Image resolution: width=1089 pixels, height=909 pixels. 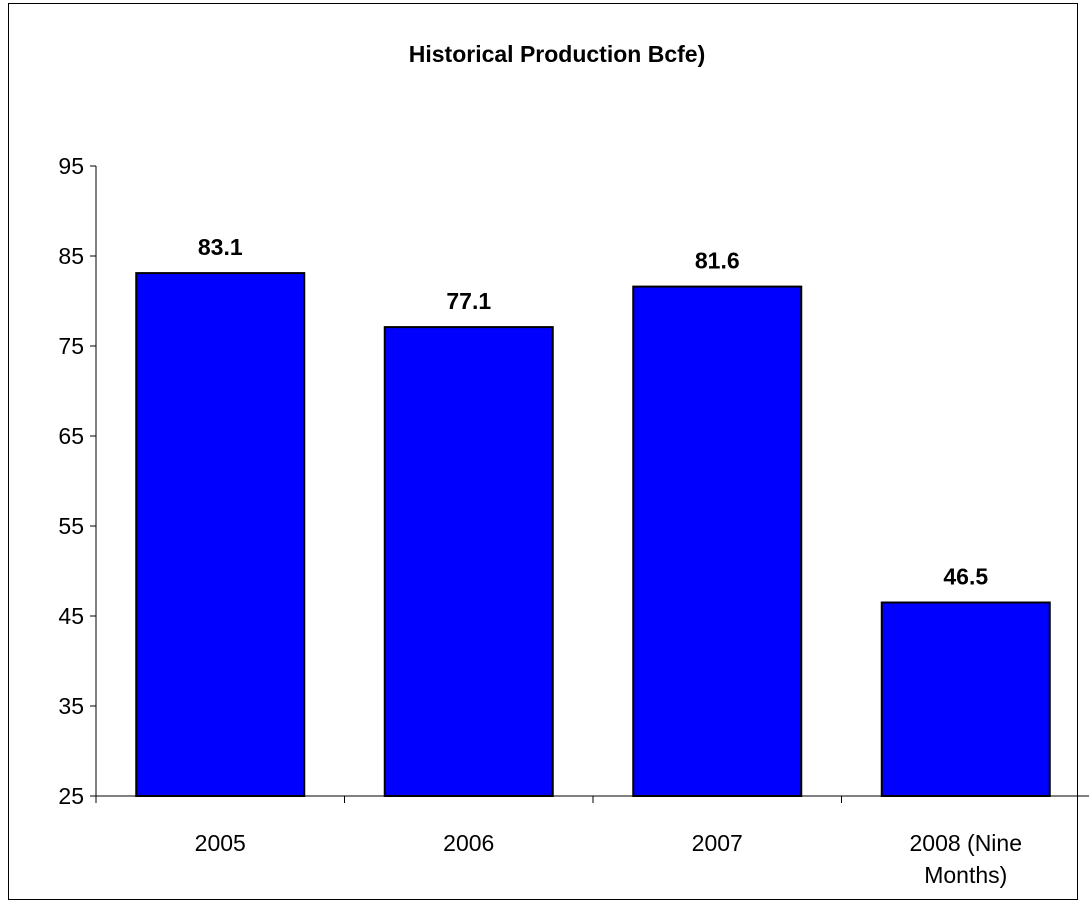 What do you see at coordinates (220, 843) in the screenshot?
I see `x-category-label: 2005` at bounding box center [220, 843].